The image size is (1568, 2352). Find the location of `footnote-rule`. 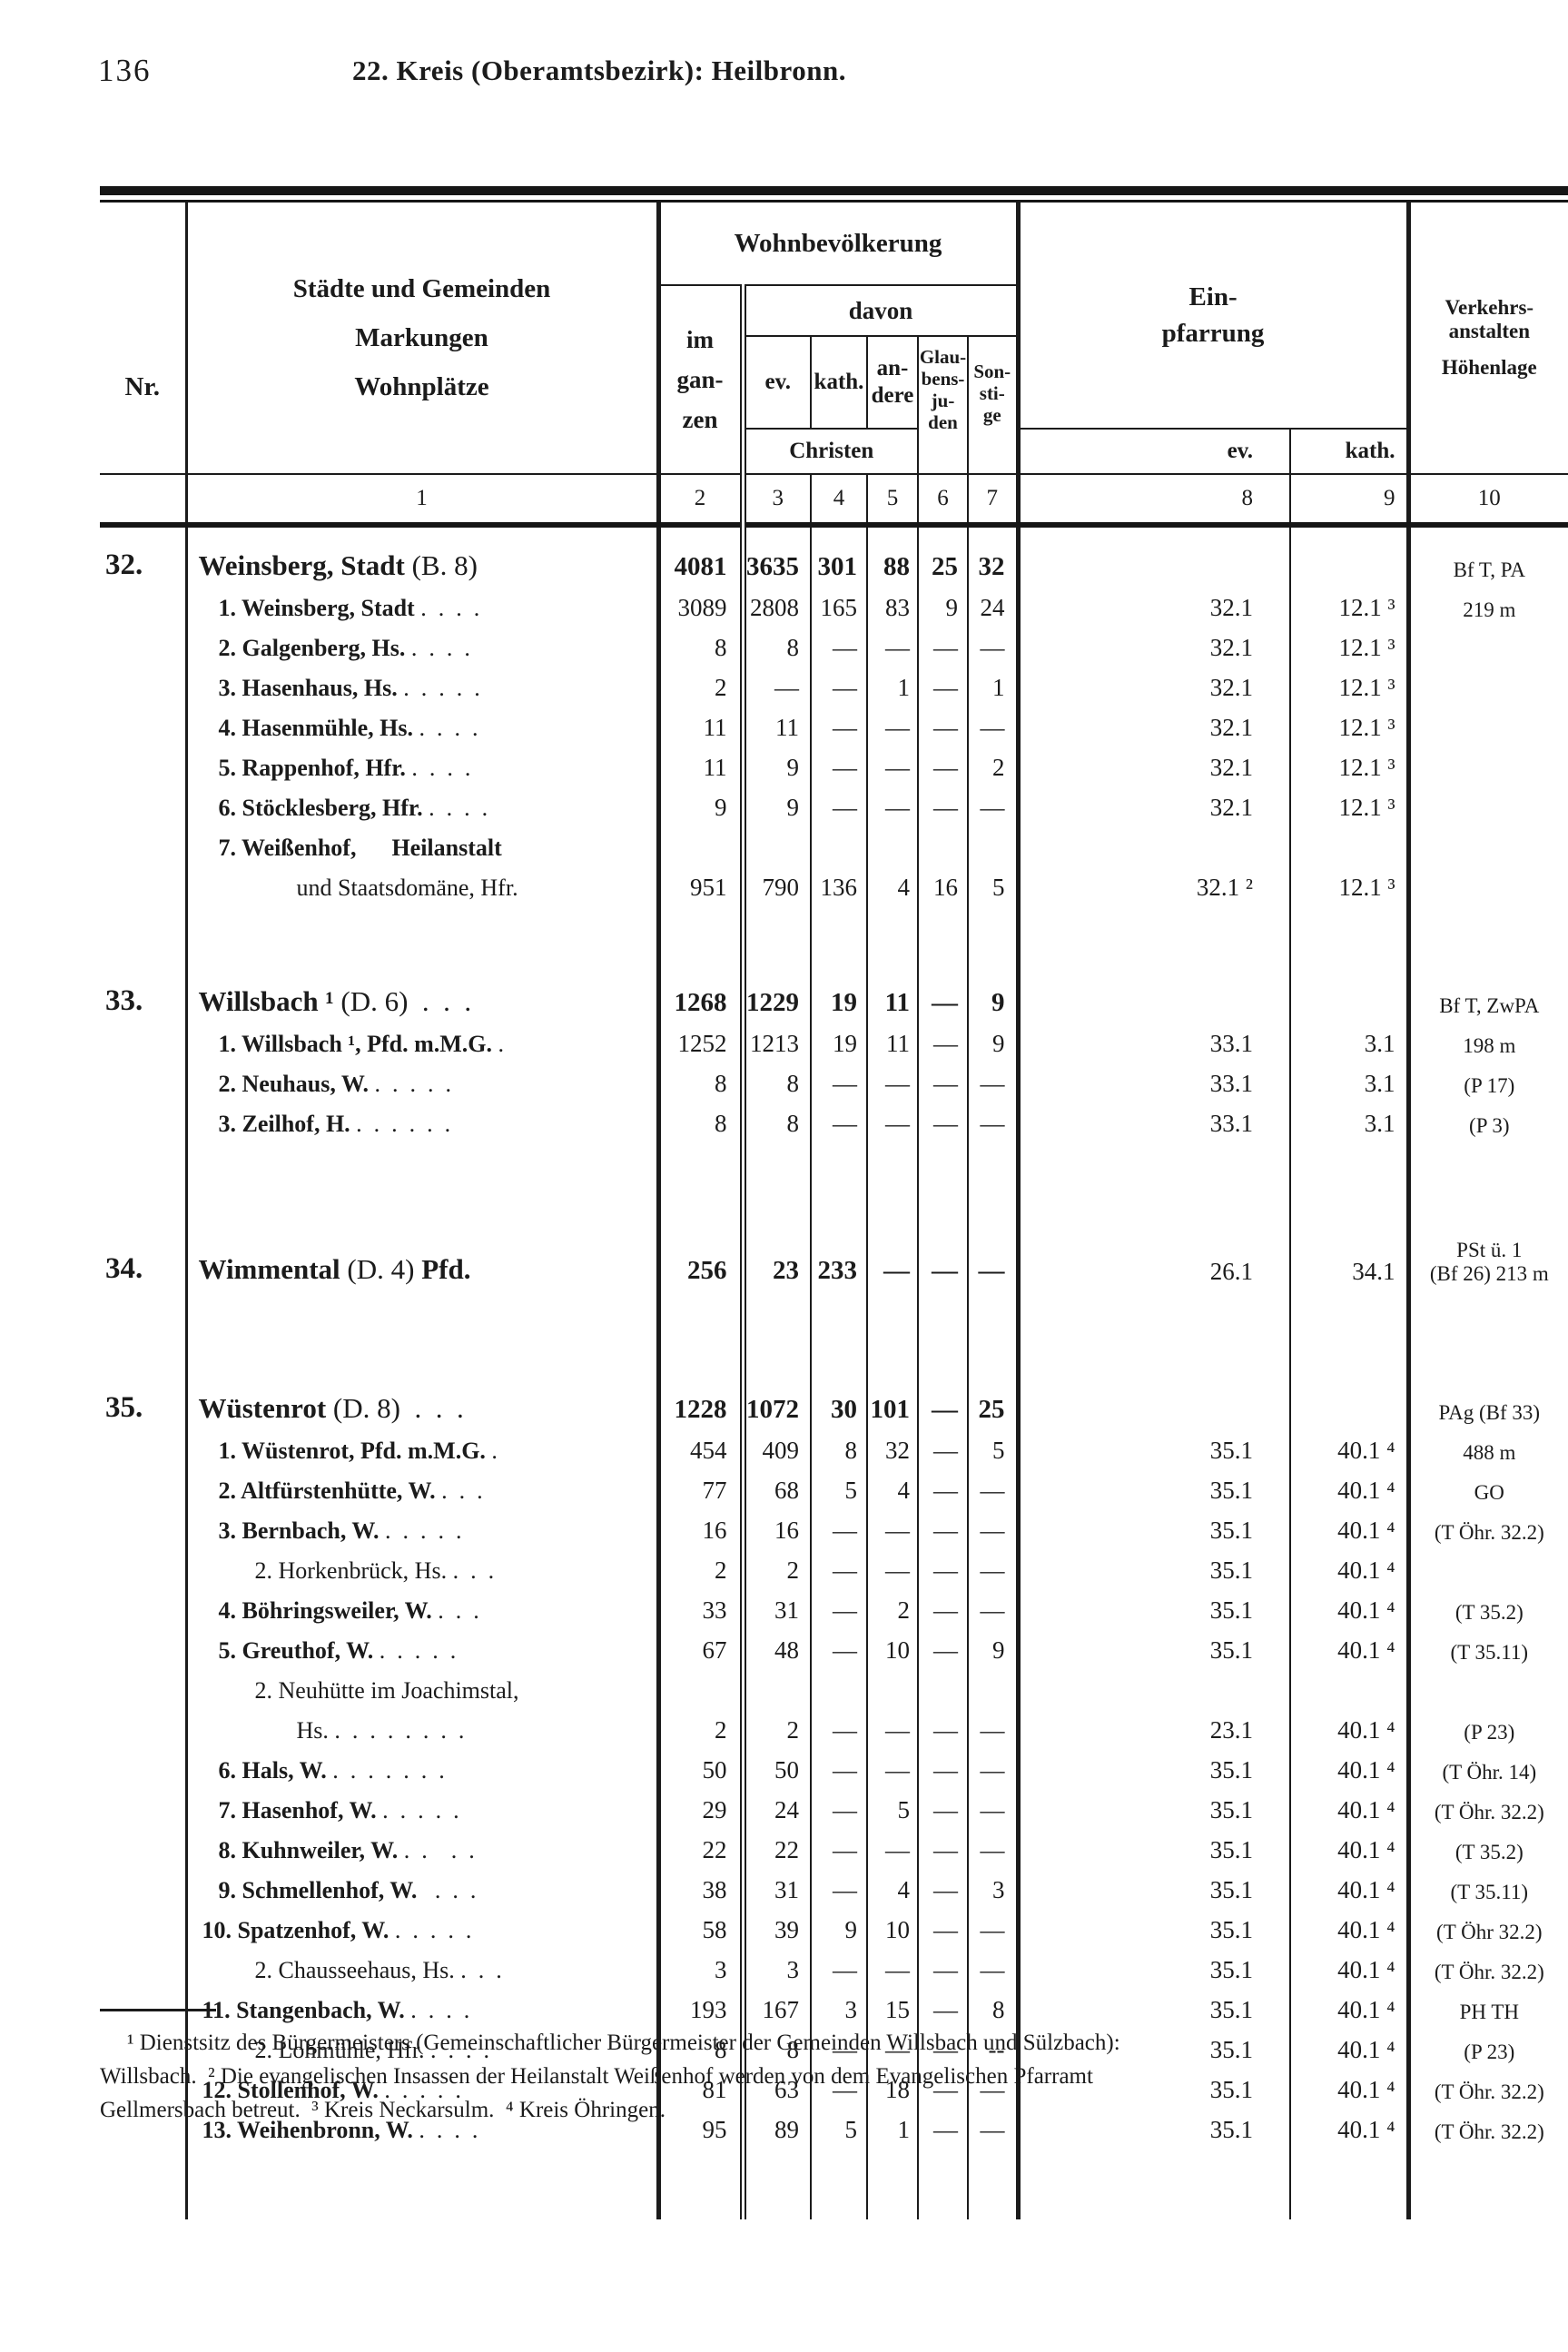

footnote-rule is located at coordinates (158, 2010).